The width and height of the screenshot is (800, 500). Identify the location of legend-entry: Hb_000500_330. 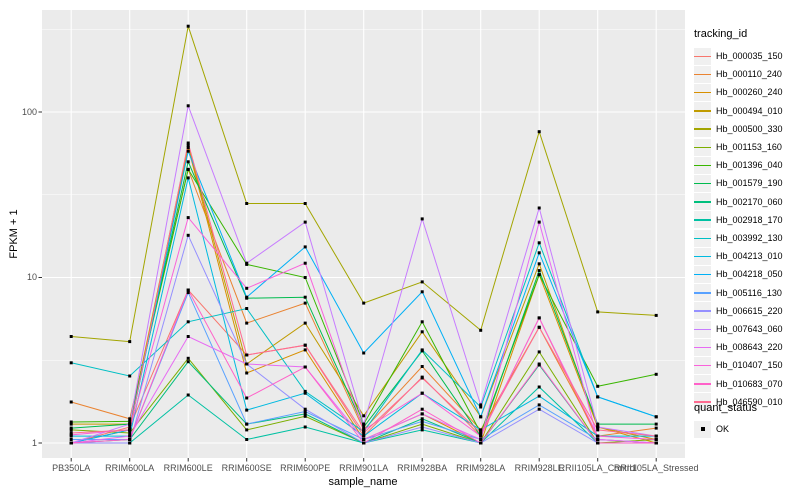
(738, 129).